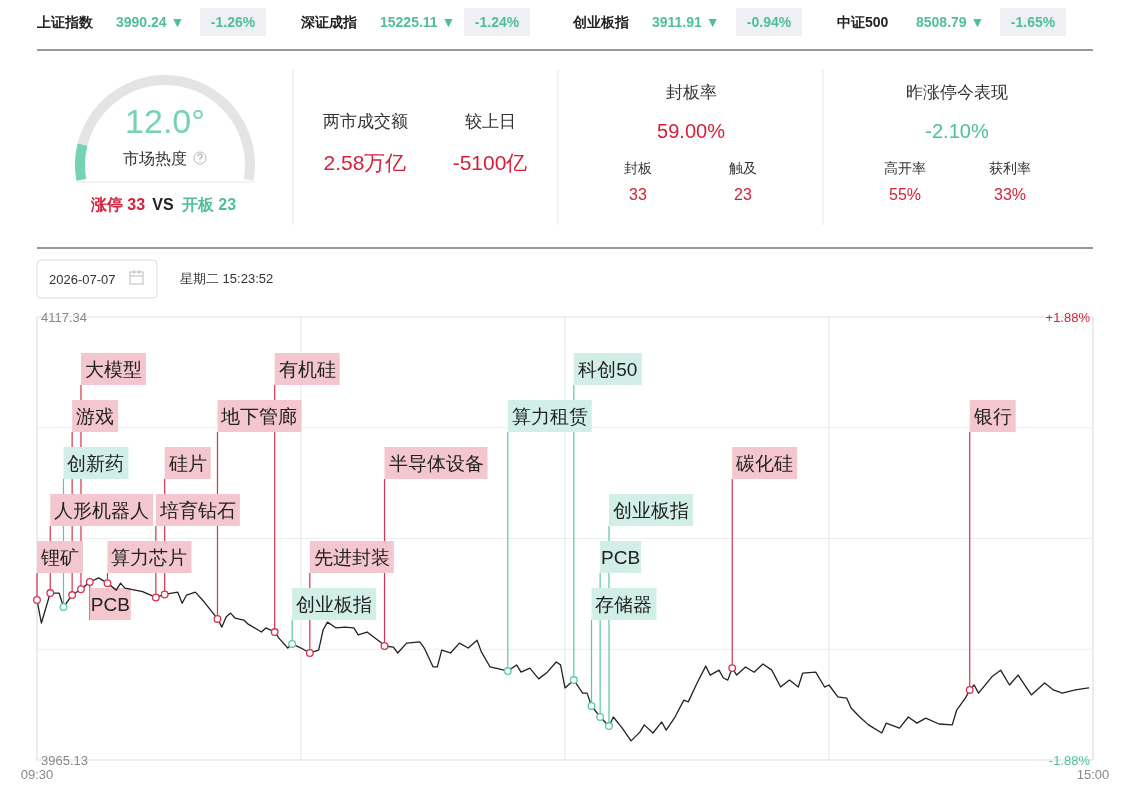 This screenshot has height=802, width=1122. I want to click on text: 两市成交额, so click(365, 121).